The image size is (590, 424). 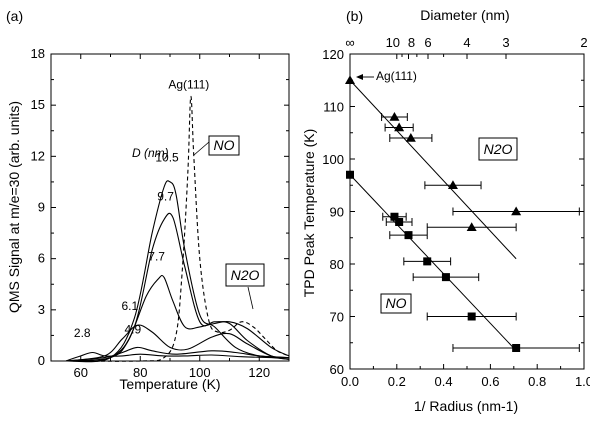 I want to click on panel-b-y-tick-label: 110, so click(x=333, y=107).